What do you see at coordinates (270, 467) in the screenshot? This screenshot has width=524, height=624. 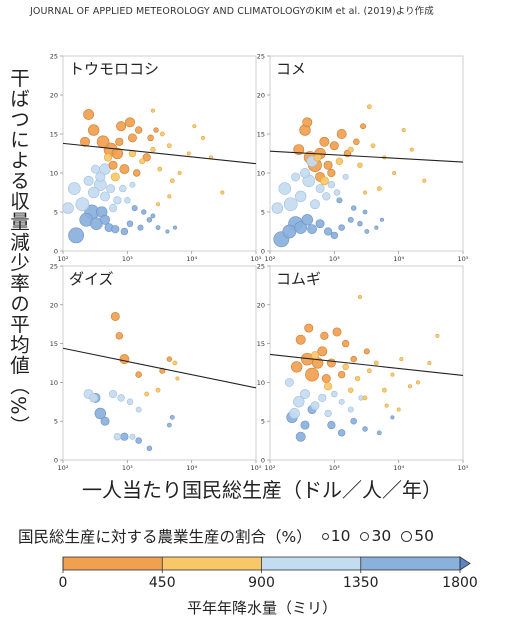 I see `x-tick-label: 10²` at bounding box center [270, 467].